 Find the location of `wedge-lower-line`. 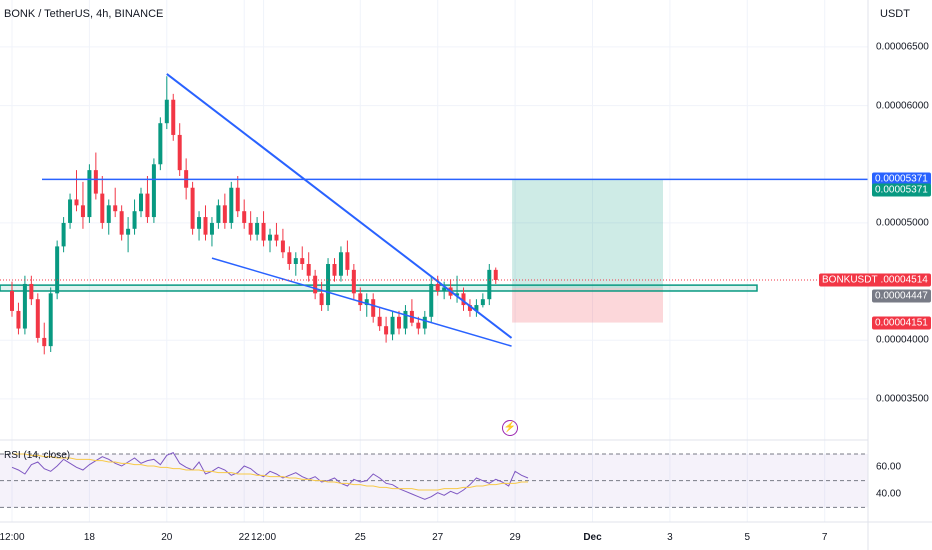

wedge-lower-line is located at coordinates (361, 302).